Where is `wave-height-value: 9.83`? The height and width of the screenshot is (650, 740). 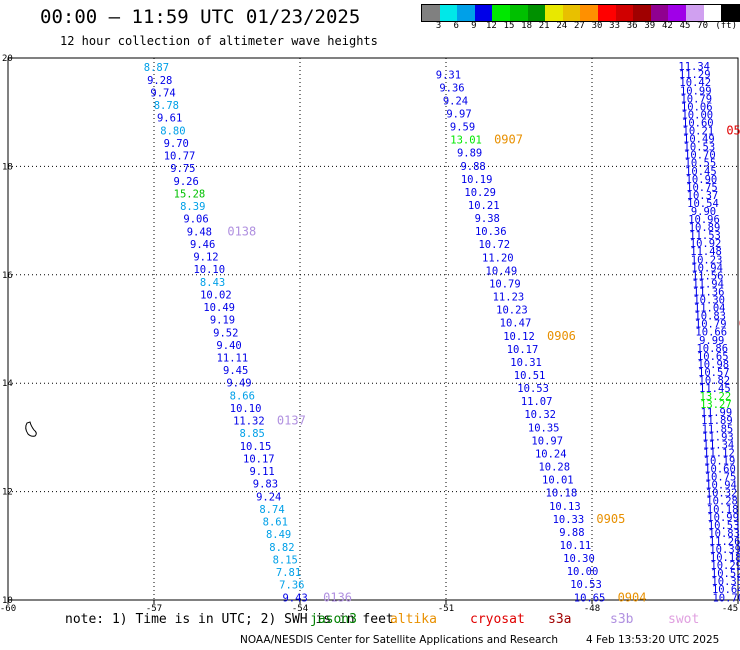
wave-height-value: 9.83 is located at coordinates (265, 485).